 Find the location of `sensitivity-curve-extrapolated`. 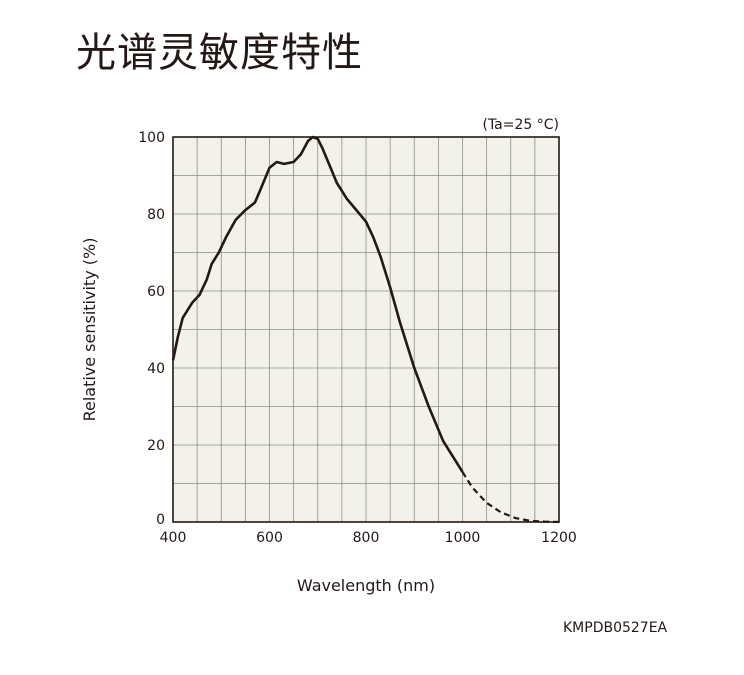

sensitivity-curve-extrapolated is located at coordinates (510, 497).